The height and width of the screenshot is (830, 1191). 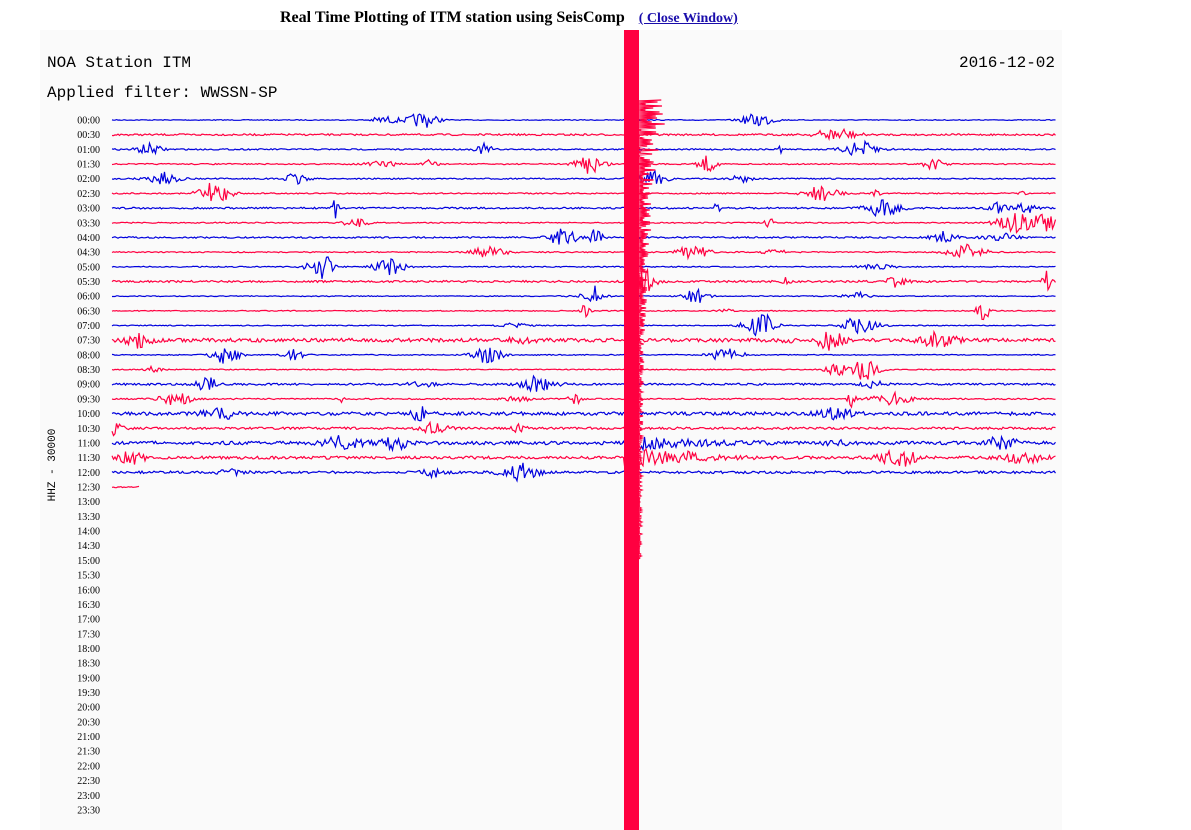 I want to click on time-label: 01:30, so click(x=88, y=165).